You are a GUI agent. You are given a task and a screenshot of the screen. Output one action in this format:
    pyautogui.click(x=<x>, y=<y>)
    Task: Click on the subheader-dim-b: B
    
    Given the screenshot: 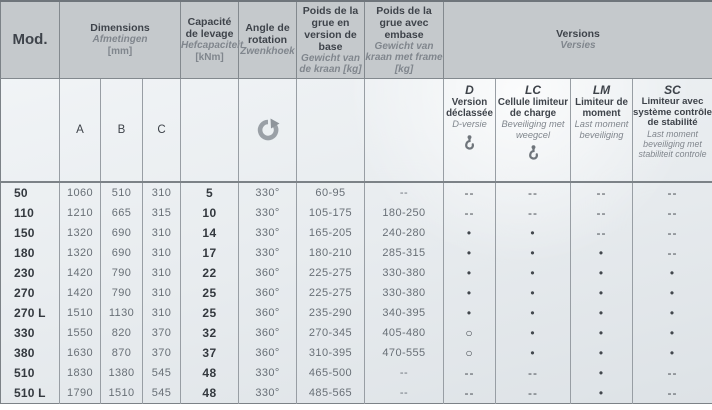 What is the action you would take?
    pyautogui.click(x=121, y=130)
    